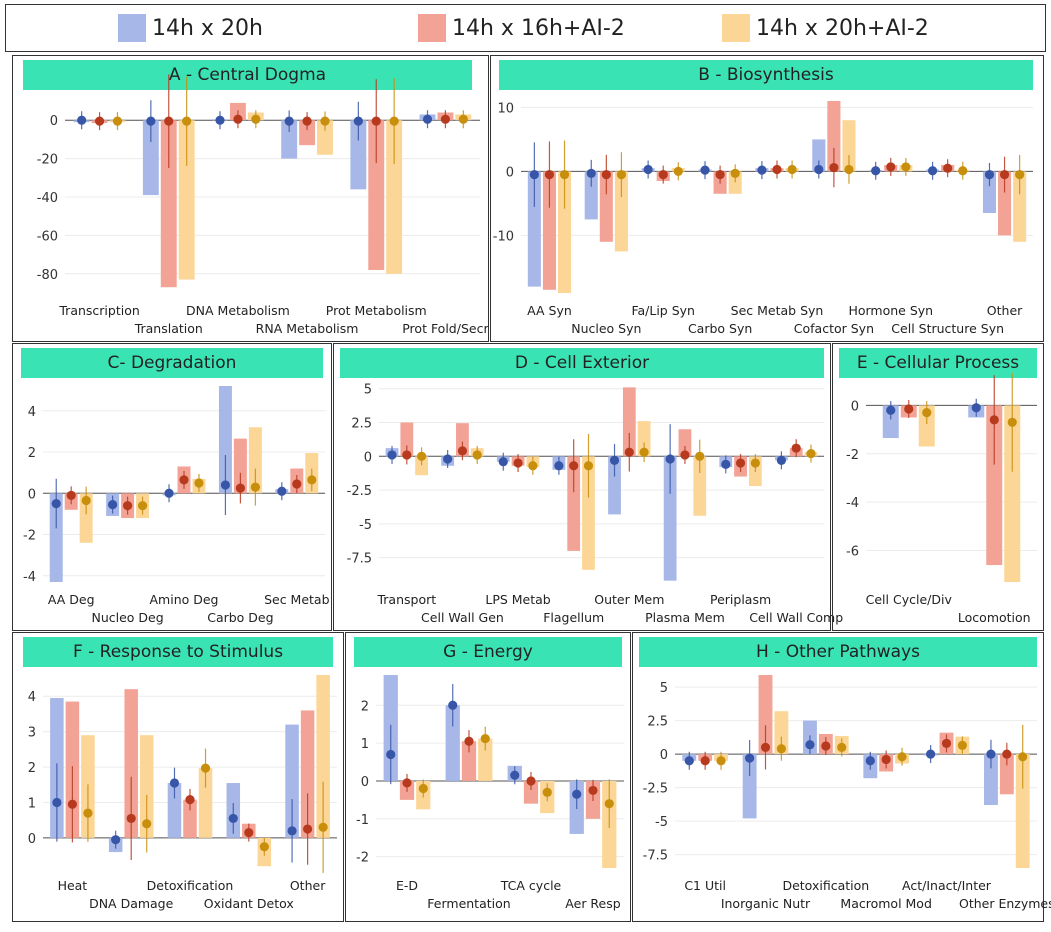 The image size is (1051, 932). Describe the element at coordinates (47, 236) in the screenshot. I see `ytick-a-3: -60` at that location.